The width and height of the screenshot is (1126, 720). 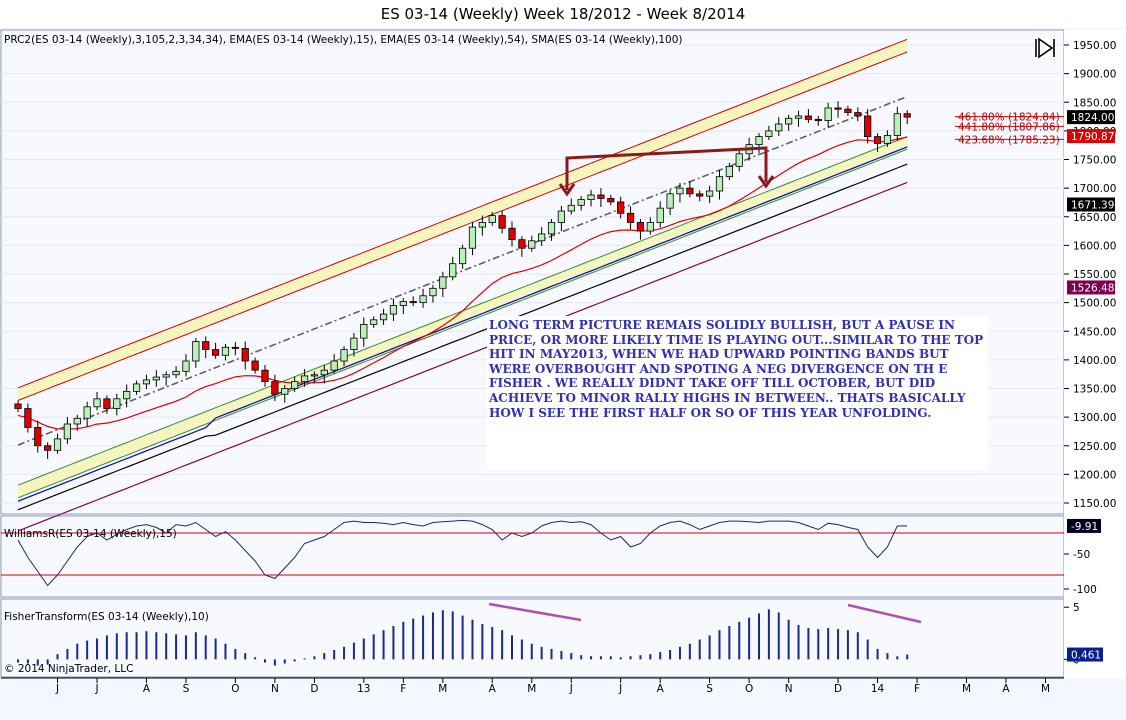 I want to click on play-forward-icon, so click(x=1045, y=48).